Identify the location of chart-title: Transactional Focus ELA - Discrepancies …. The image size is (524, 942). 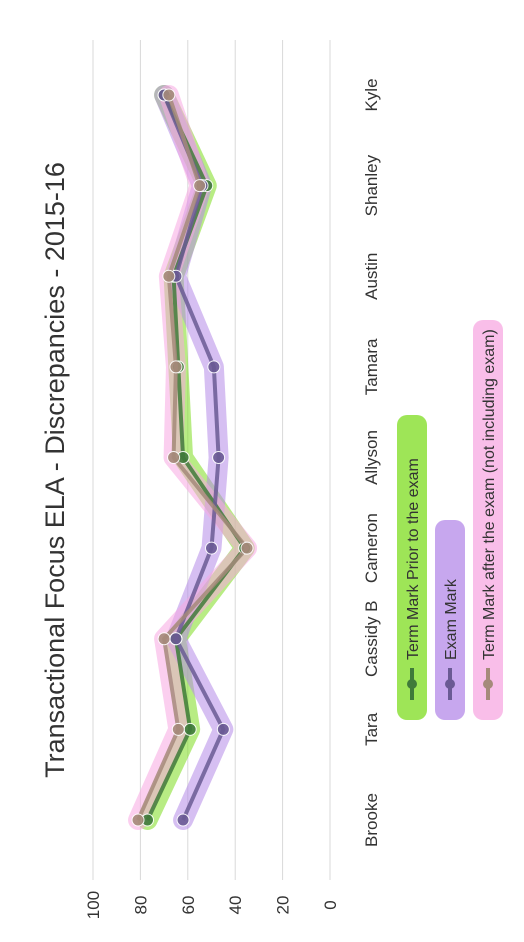
(55, 470).